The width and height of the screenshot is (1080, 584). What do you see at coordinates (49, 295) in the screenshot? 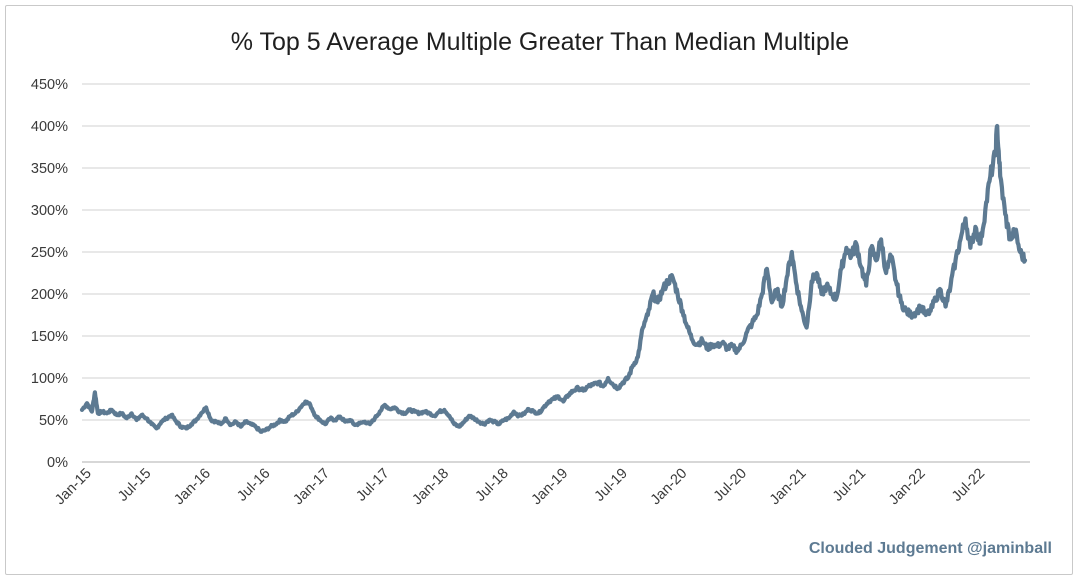
I see `y-tick-label: 200%` at bounding box center [49, 295].